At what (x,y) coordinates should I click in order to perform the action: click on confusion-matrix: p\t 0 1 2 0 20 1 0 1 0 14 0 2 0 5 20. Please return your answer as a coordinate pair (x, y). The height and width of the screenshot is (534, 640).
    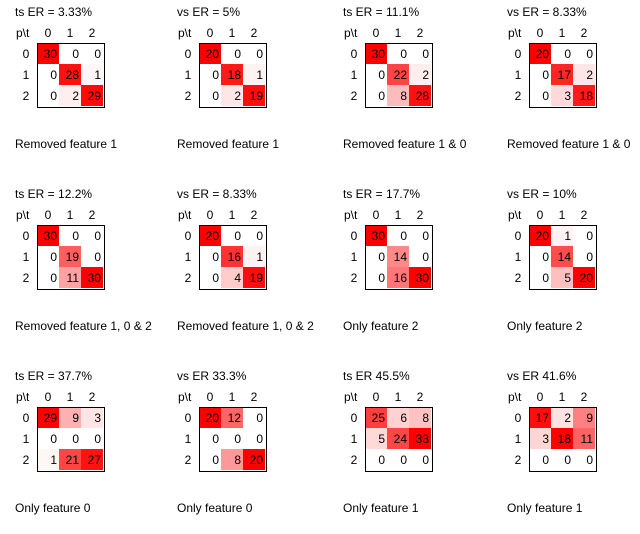
    Looking at the image, I should click on (551, 246).